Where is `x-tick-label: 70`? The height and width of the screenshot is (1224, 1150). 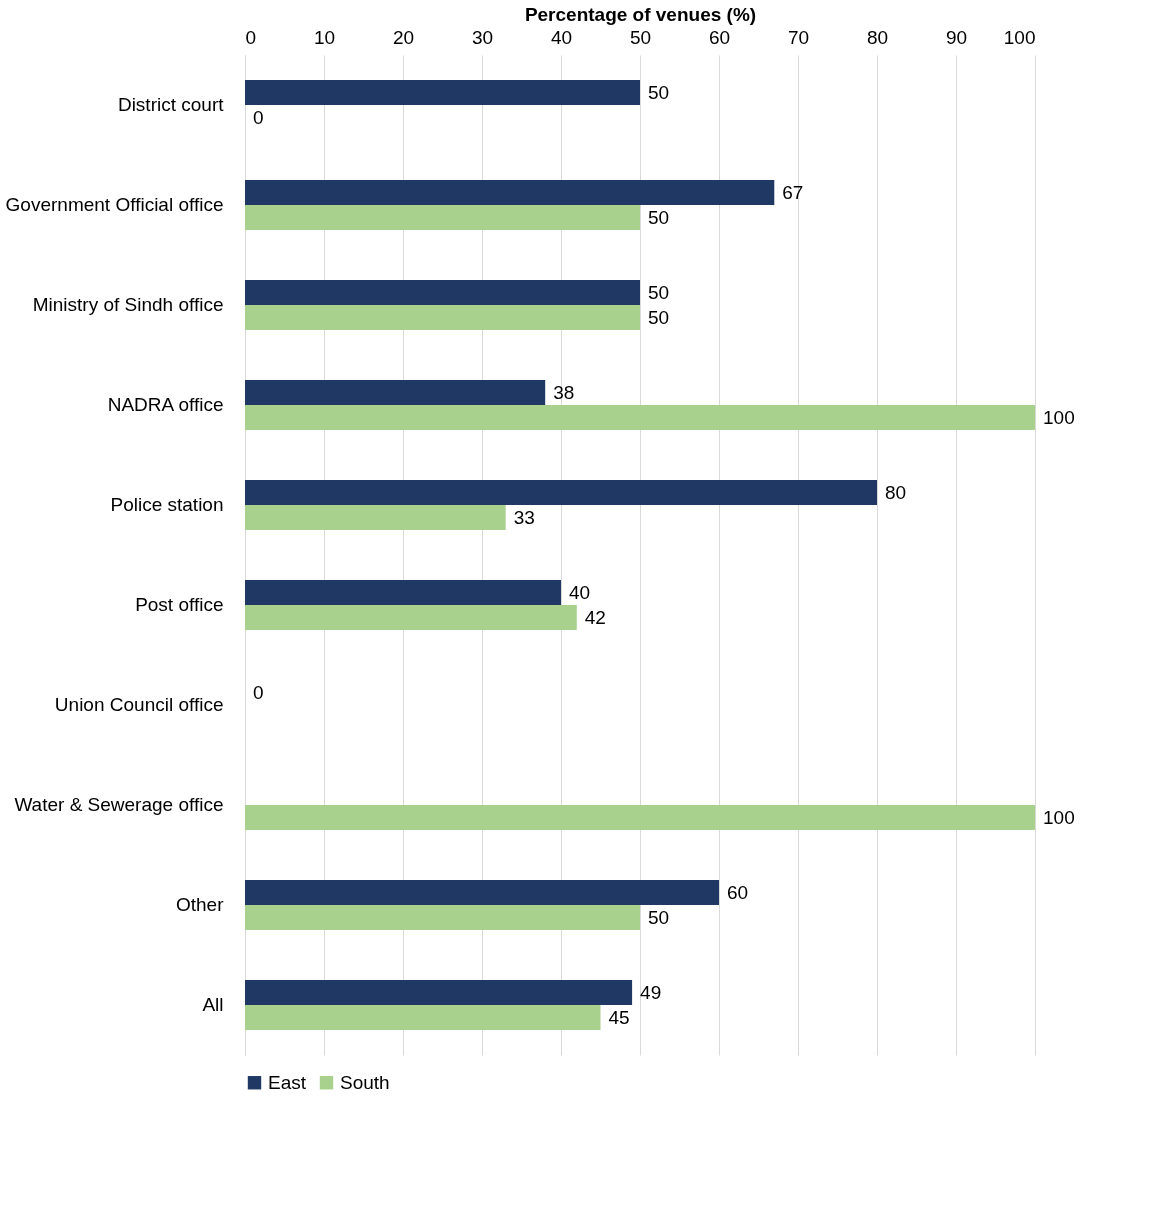
x-tick-label: 70 is located at coordinates (798, 37).